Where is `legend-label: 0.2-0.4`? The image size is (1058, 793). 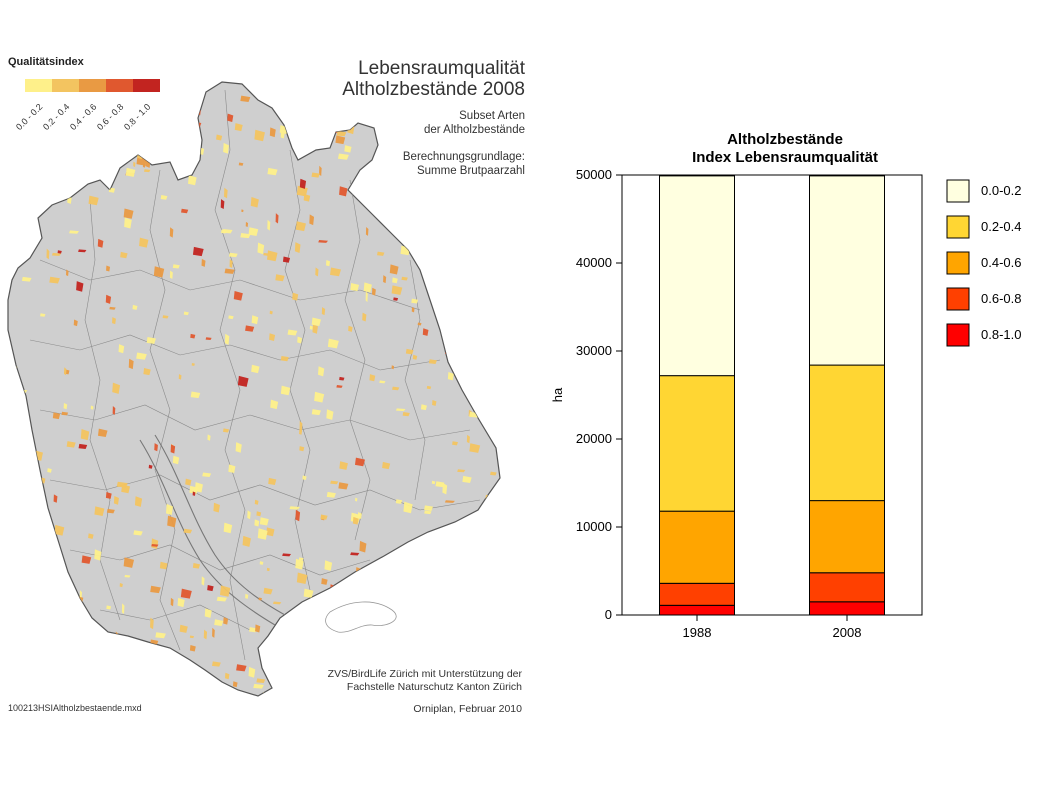 legend-label: 0.2-0.4 is located at coordinates (1001, 226).